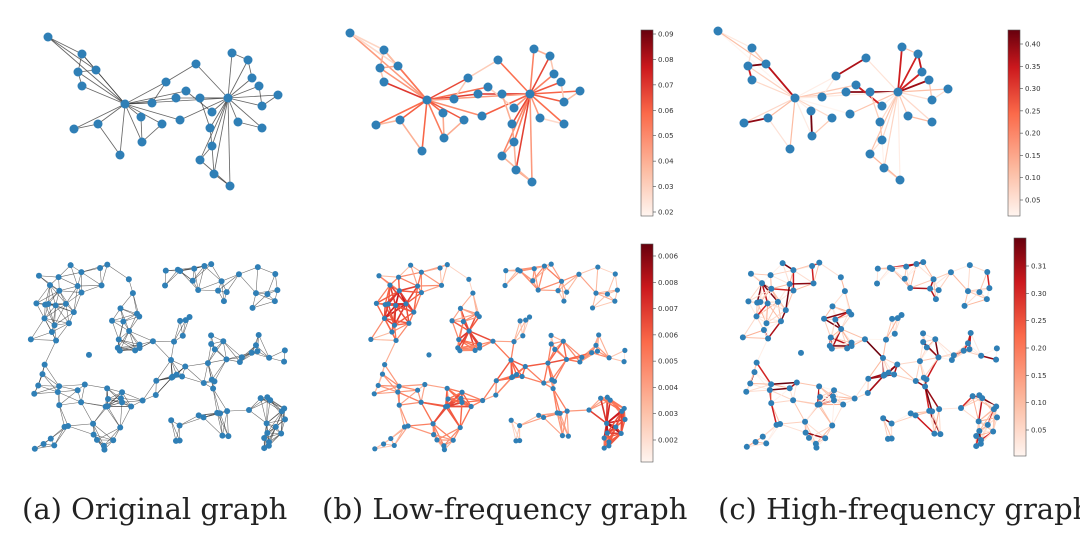 The width and height of the screenshot is (1080, 538). Describe the element at coordinates (668, 388) in the screenshot. I see `colorbar-tick-label: 0.004` at that location.